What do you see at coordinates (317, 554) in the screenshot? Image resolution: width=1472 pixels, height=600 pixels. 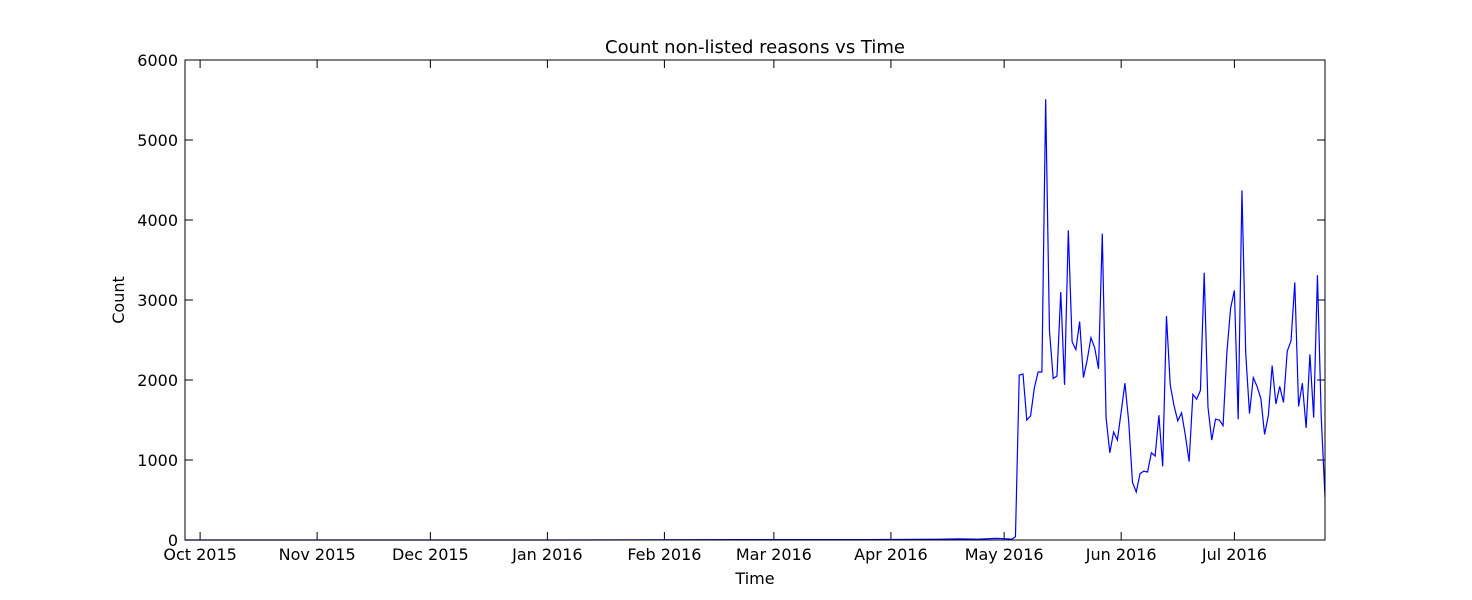 I see `x-tick-label: Nov 2015` at bounding box center [317, 554].